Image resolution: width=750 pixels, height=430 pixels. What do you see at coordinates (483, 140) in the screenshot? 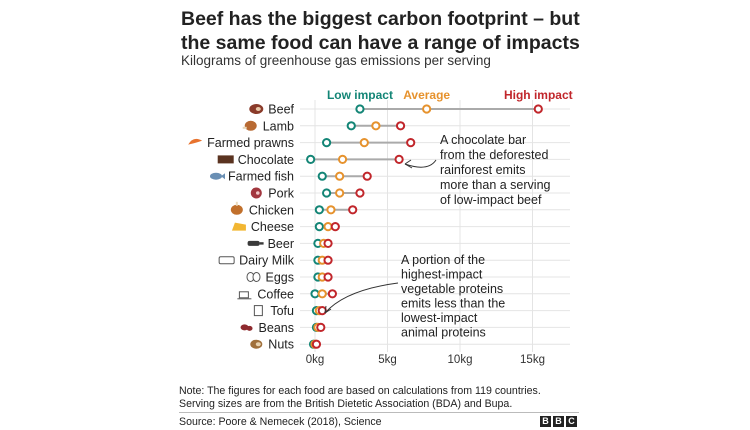
I see `chocolate-annotation-line: A chocolate bar` at bounding box center [483, 140].